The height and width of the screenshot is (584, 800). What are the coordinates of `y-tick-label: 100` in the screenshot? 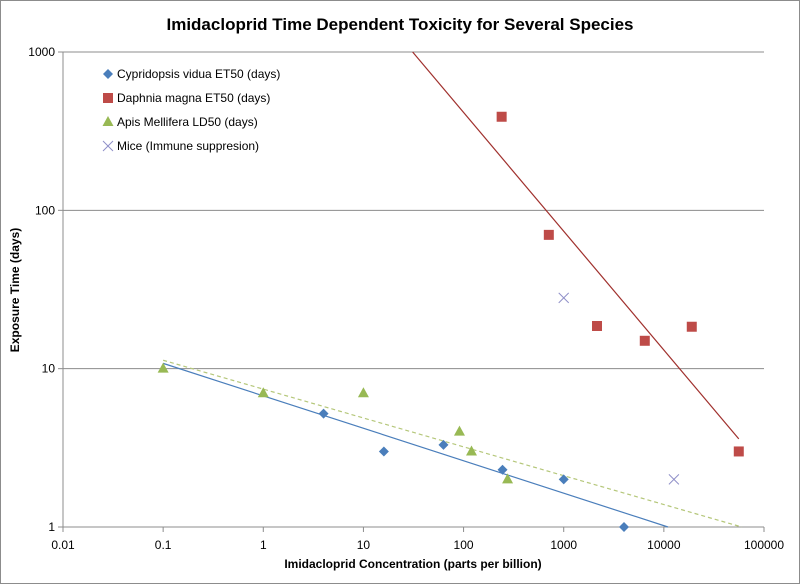 It's located at (45, 210).